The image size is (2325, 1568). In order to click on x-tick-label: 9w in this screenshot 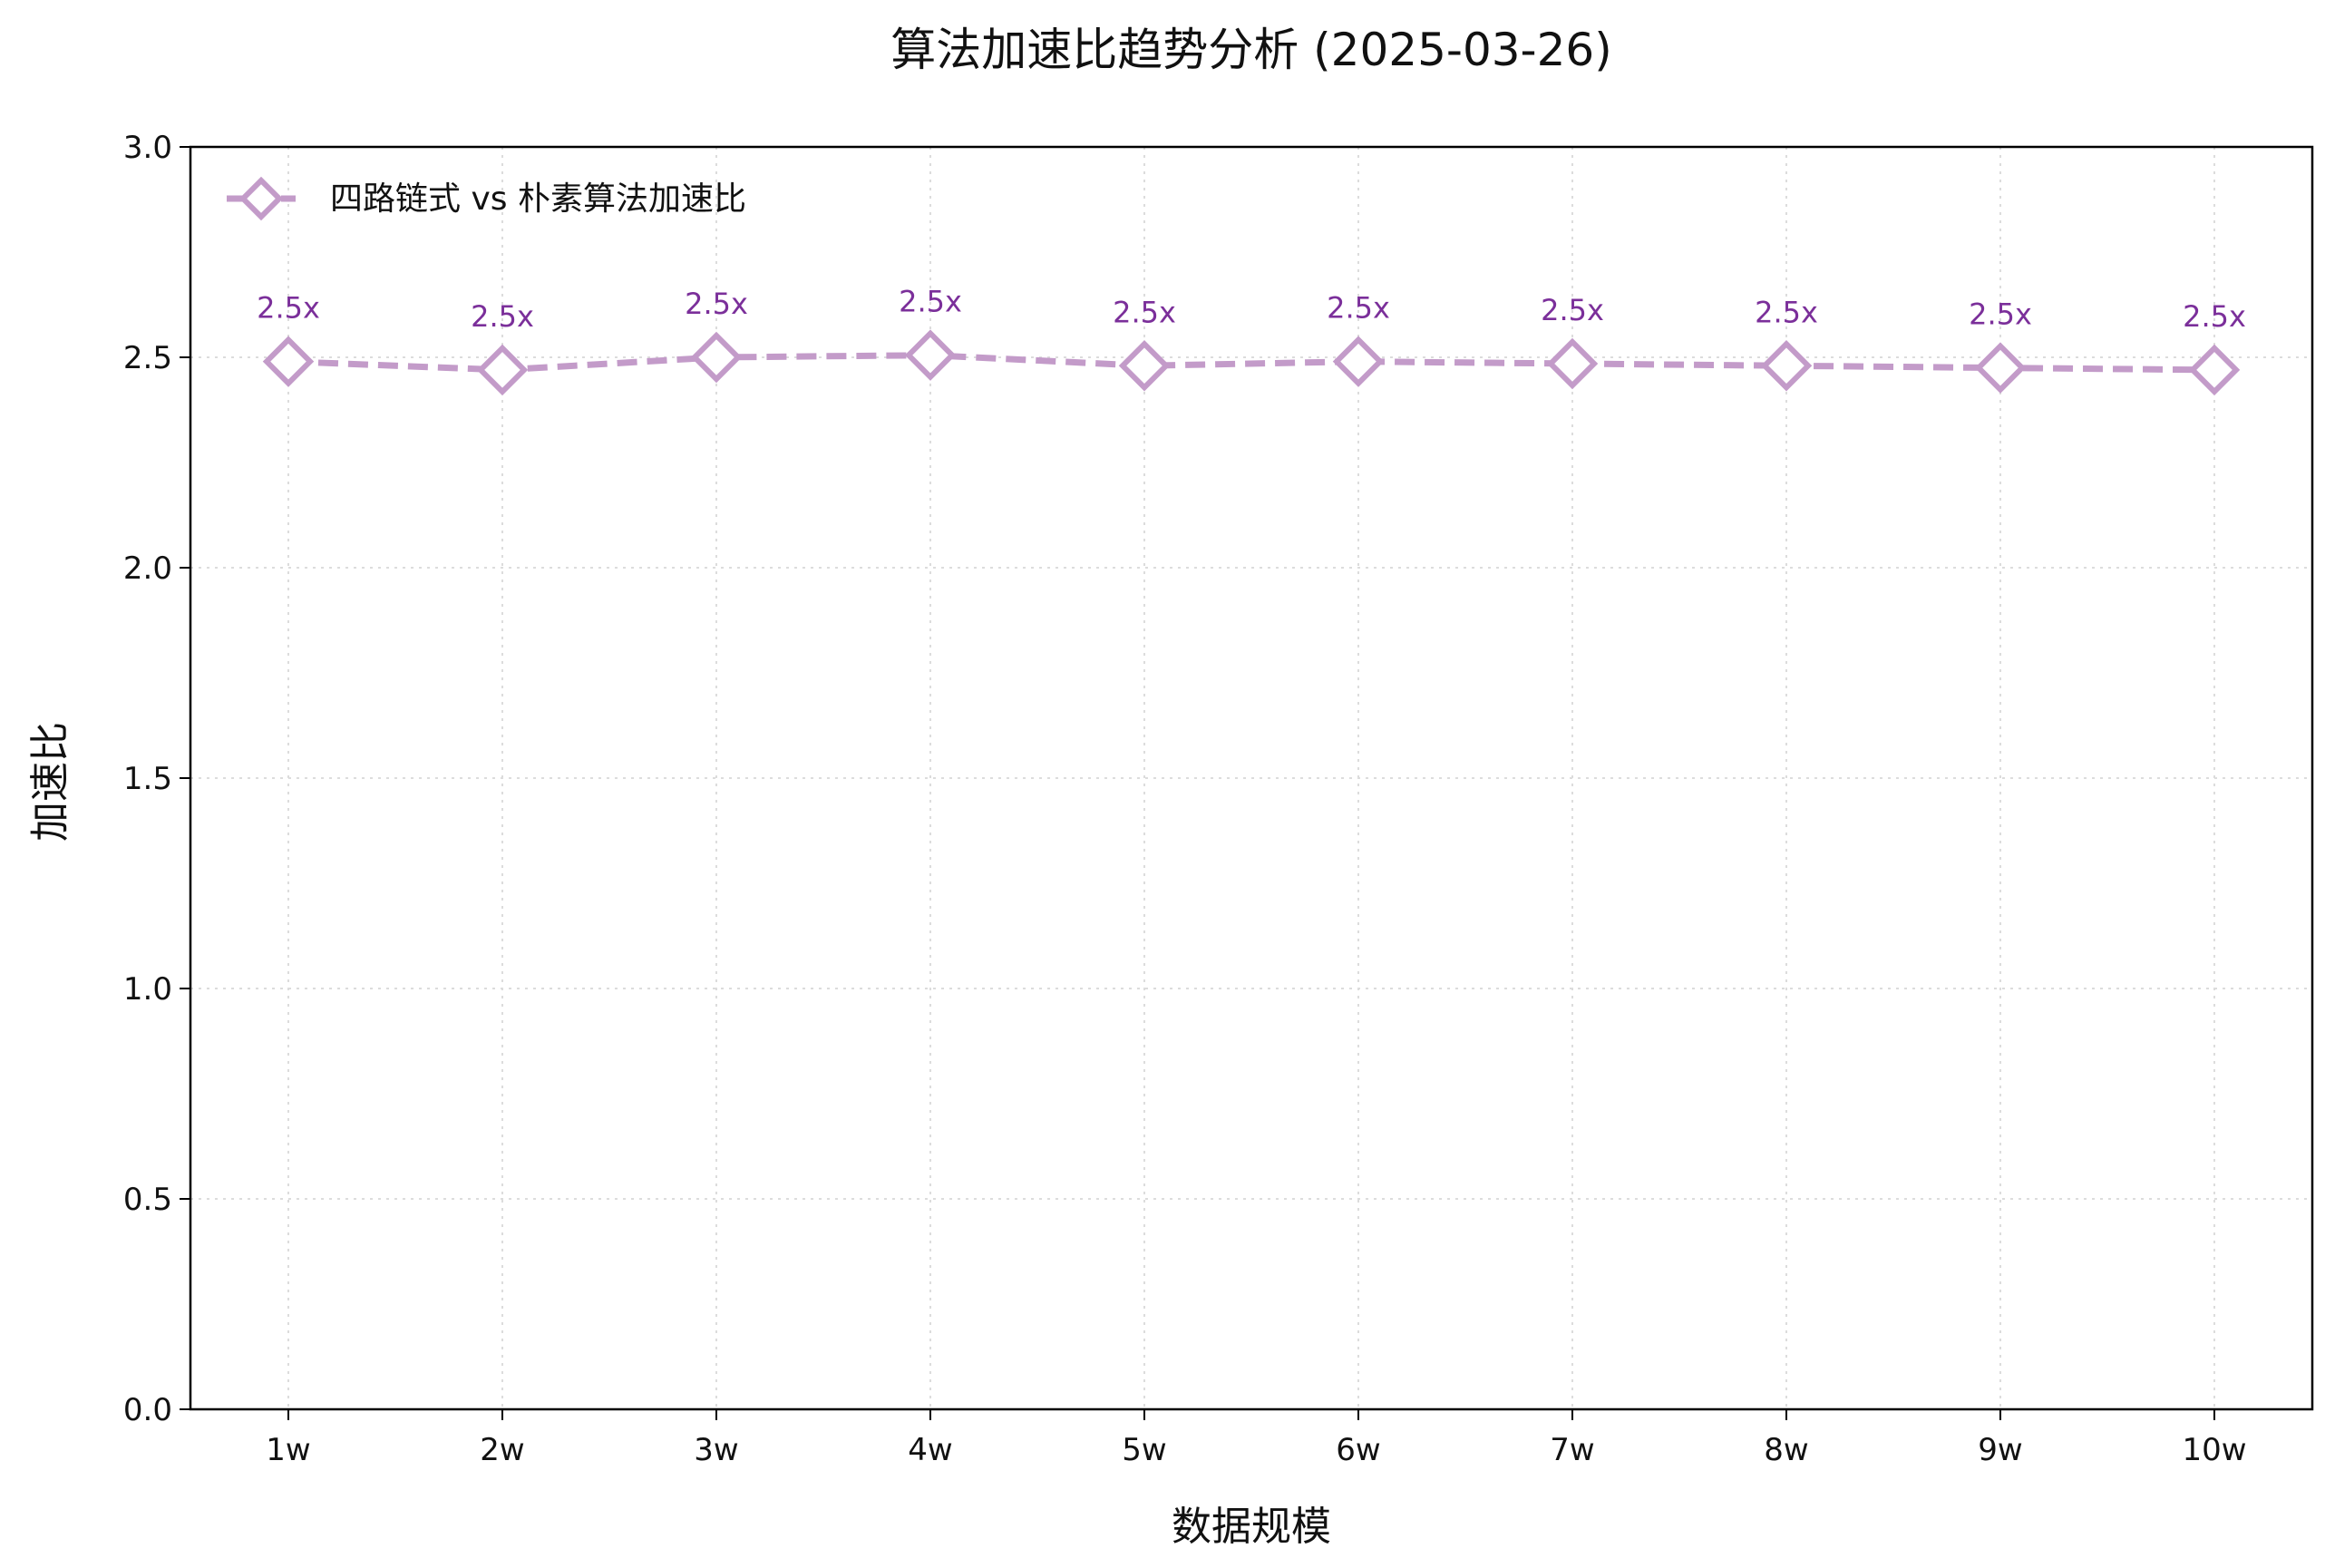, I will do `click(2000, 1450)`.